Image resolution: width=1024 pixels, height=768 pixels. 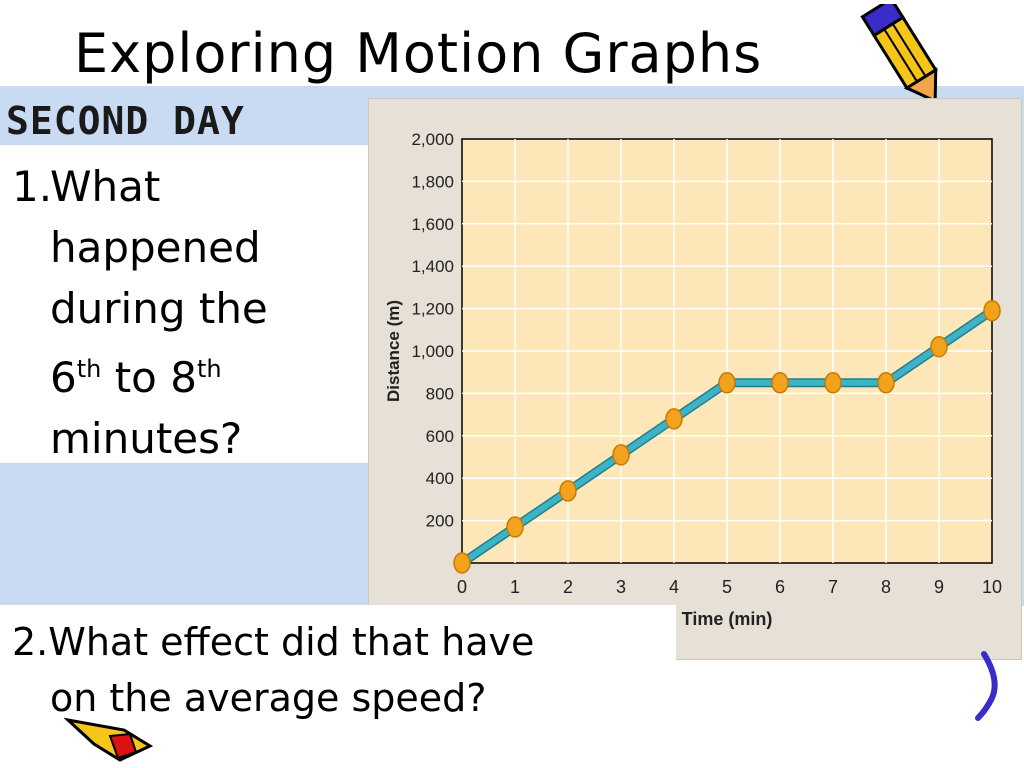 What do you see at coordinates (986, 686) in the screenshot?
I see `bracket-icon` at bounding box center [986, 686].